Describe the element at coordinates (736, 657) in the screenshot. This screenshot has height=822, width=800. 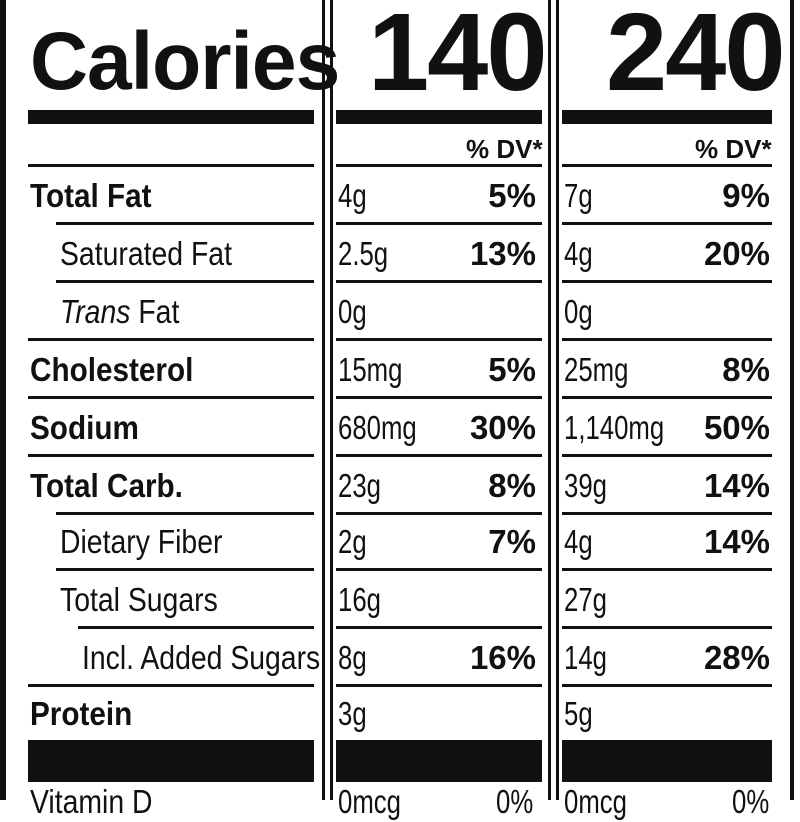
I see `dv-cell: 28%` at that location.